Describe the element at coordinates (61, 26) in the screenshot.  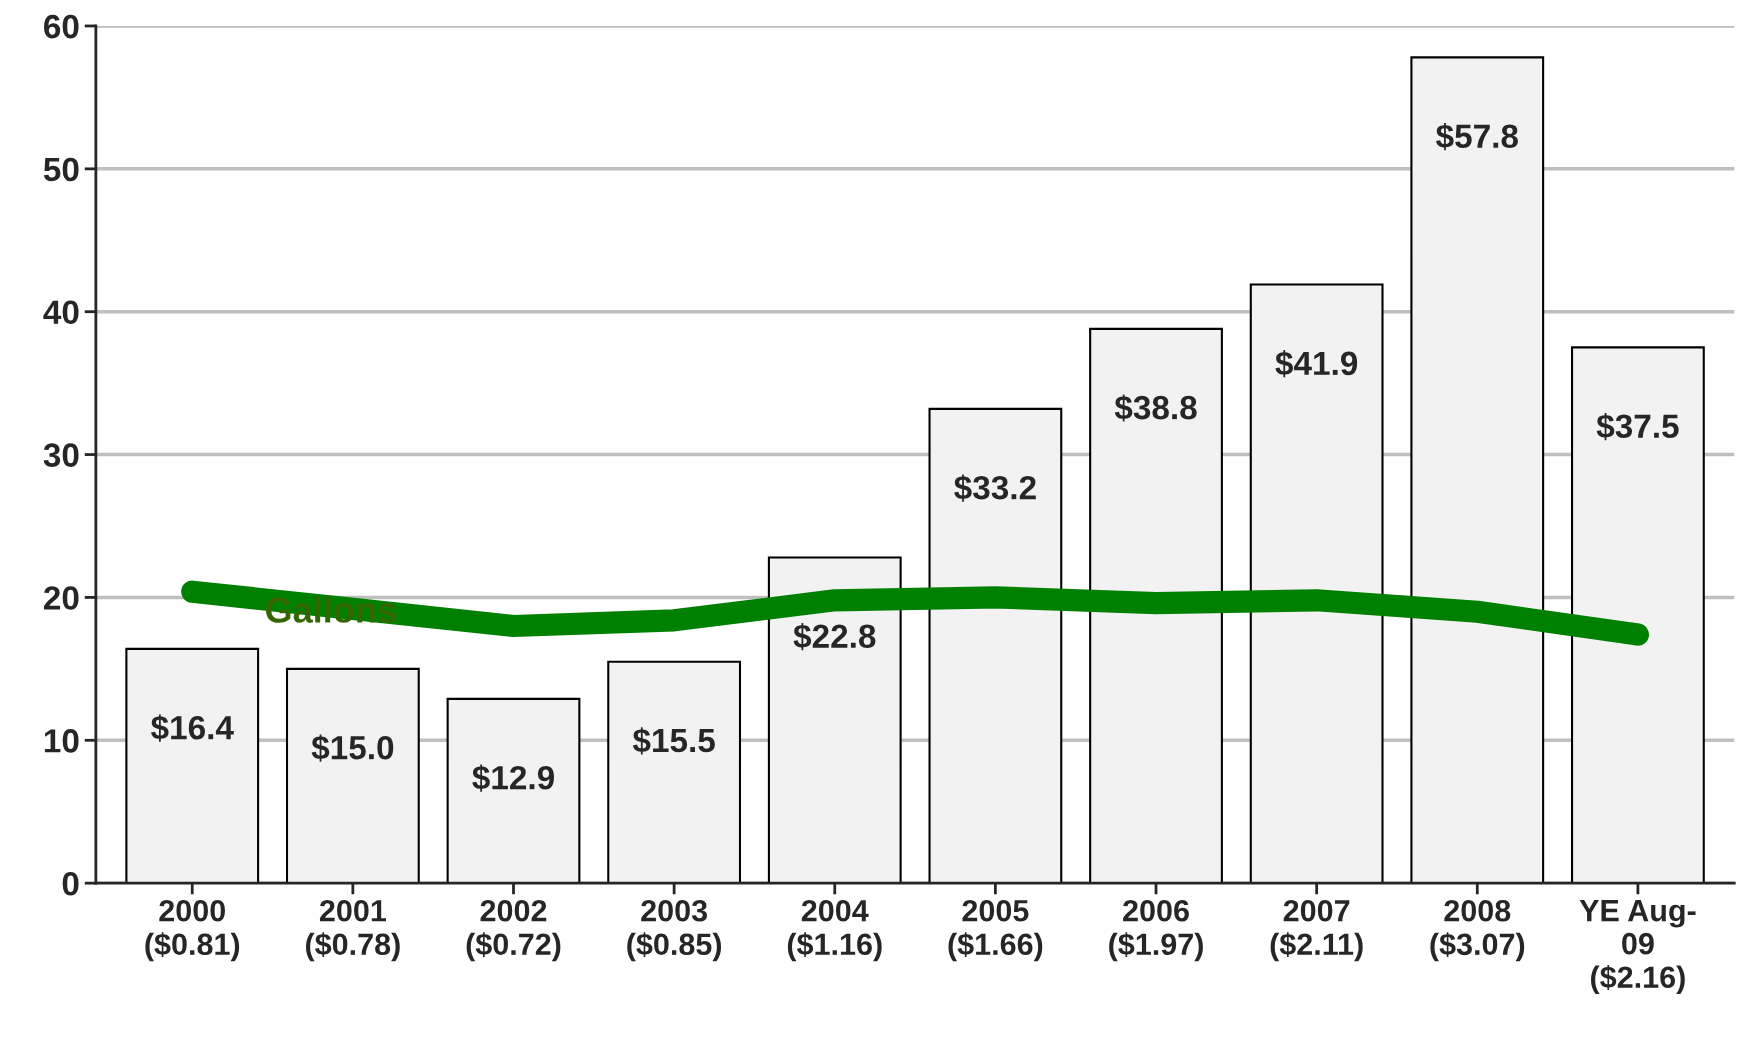
I see `y-tick-label: 60` at that location.